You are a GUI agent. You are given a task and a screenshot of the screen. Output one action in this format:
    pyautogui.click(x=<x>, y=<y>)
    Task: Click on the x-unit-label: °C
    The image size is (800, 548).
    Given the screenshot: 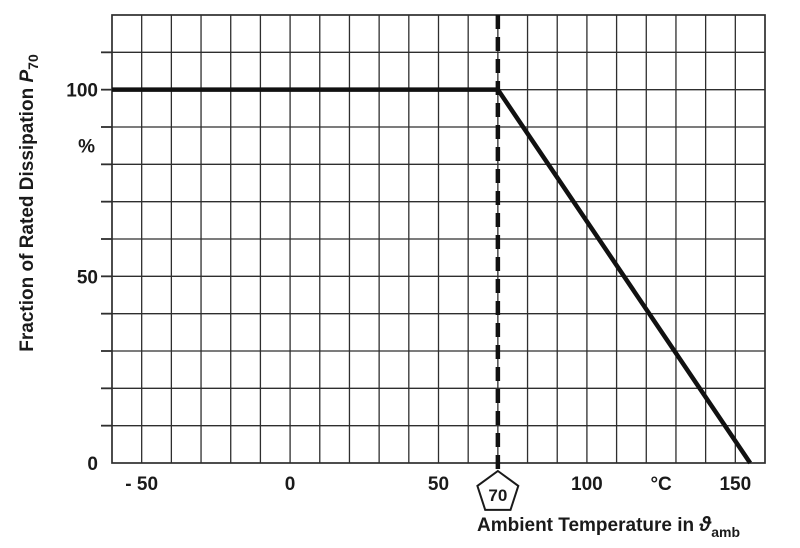 What is the action you would take?
    pyautogui.click(x=661, y=484)
    